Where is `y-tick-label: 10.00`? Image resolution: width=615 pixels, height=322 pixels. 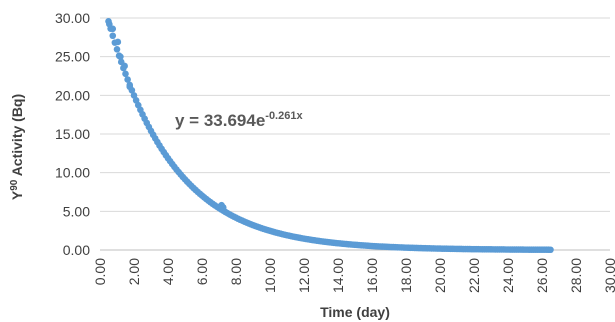 y-tick-label: 10.00 is located at coordinates (72, 173).